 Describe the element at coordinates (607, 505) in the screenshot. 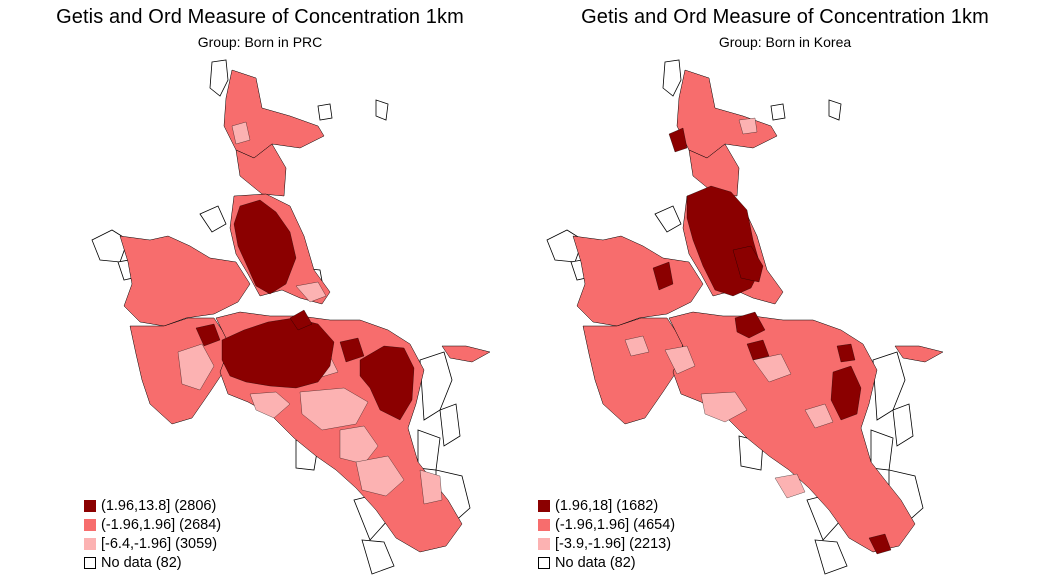

I see `legend-label: (1.96,18] (1682)` at that location.